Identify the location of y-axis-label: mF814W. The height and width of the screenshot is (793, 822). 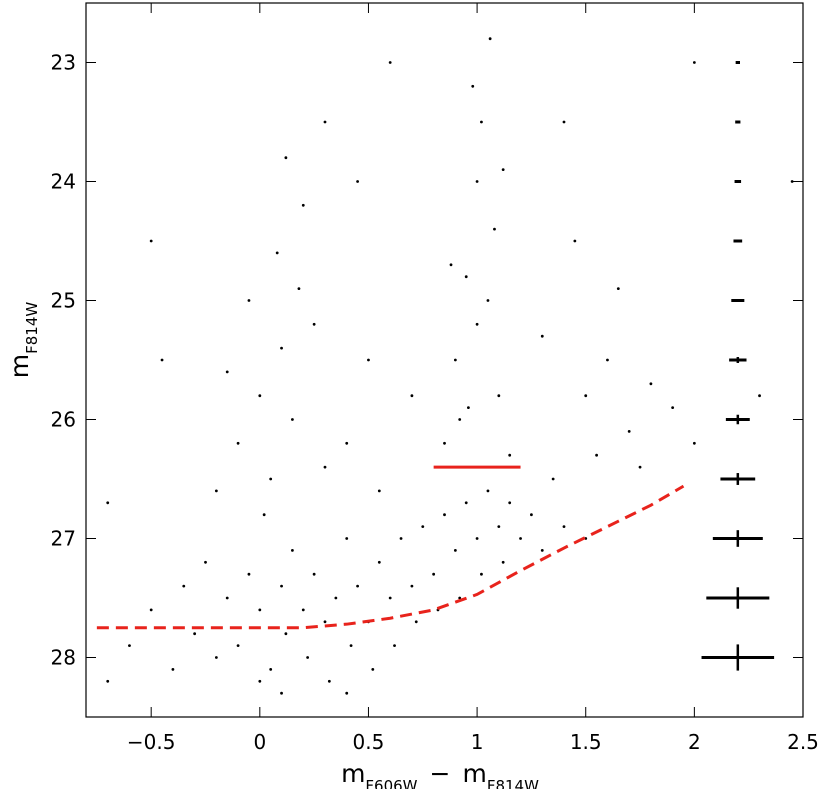
(23, 340).